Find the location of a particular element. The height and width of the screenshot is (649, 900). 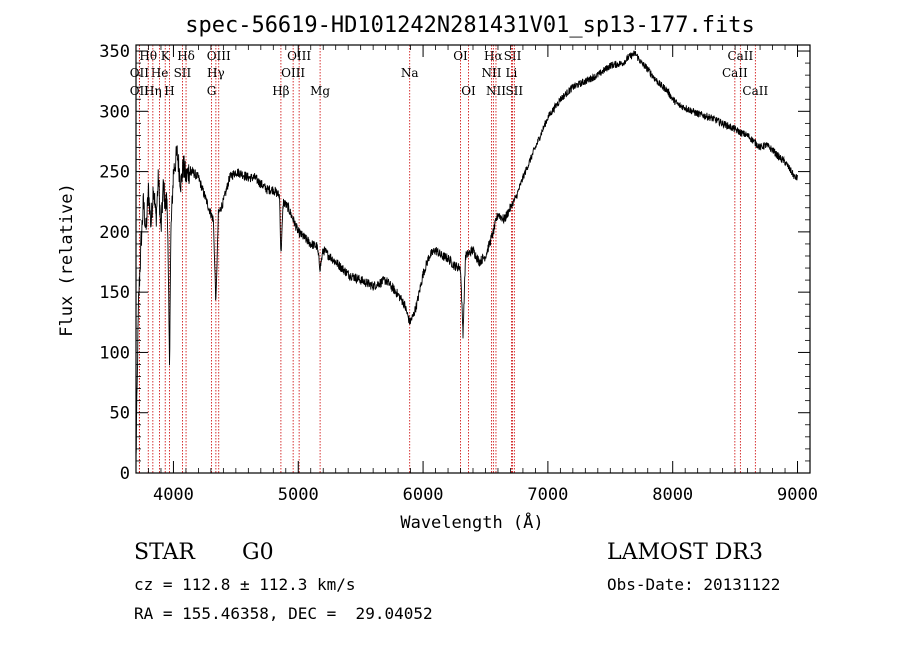

spectral-line-label: OII is located at coordinates (140, 91).